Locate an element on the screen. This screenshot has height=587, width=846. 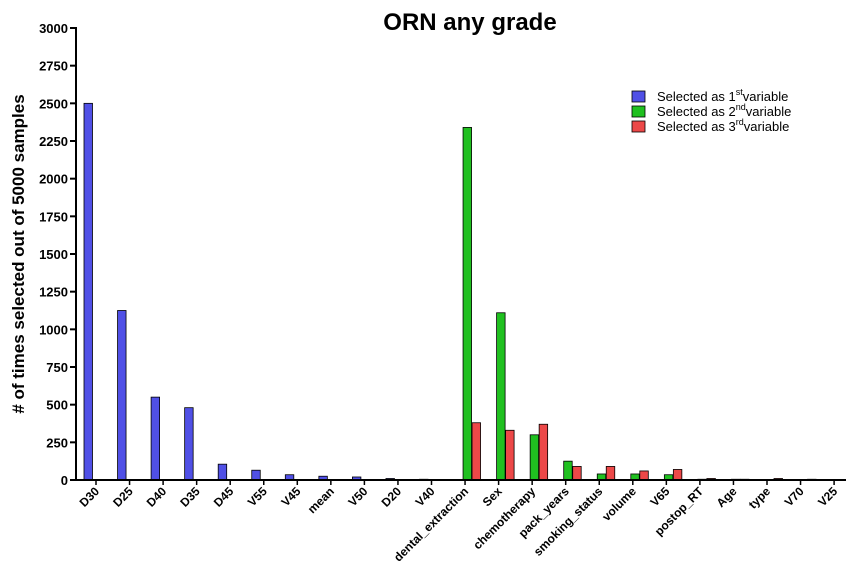
y-tick-label: 2750 is located at coordinates (53, 66).